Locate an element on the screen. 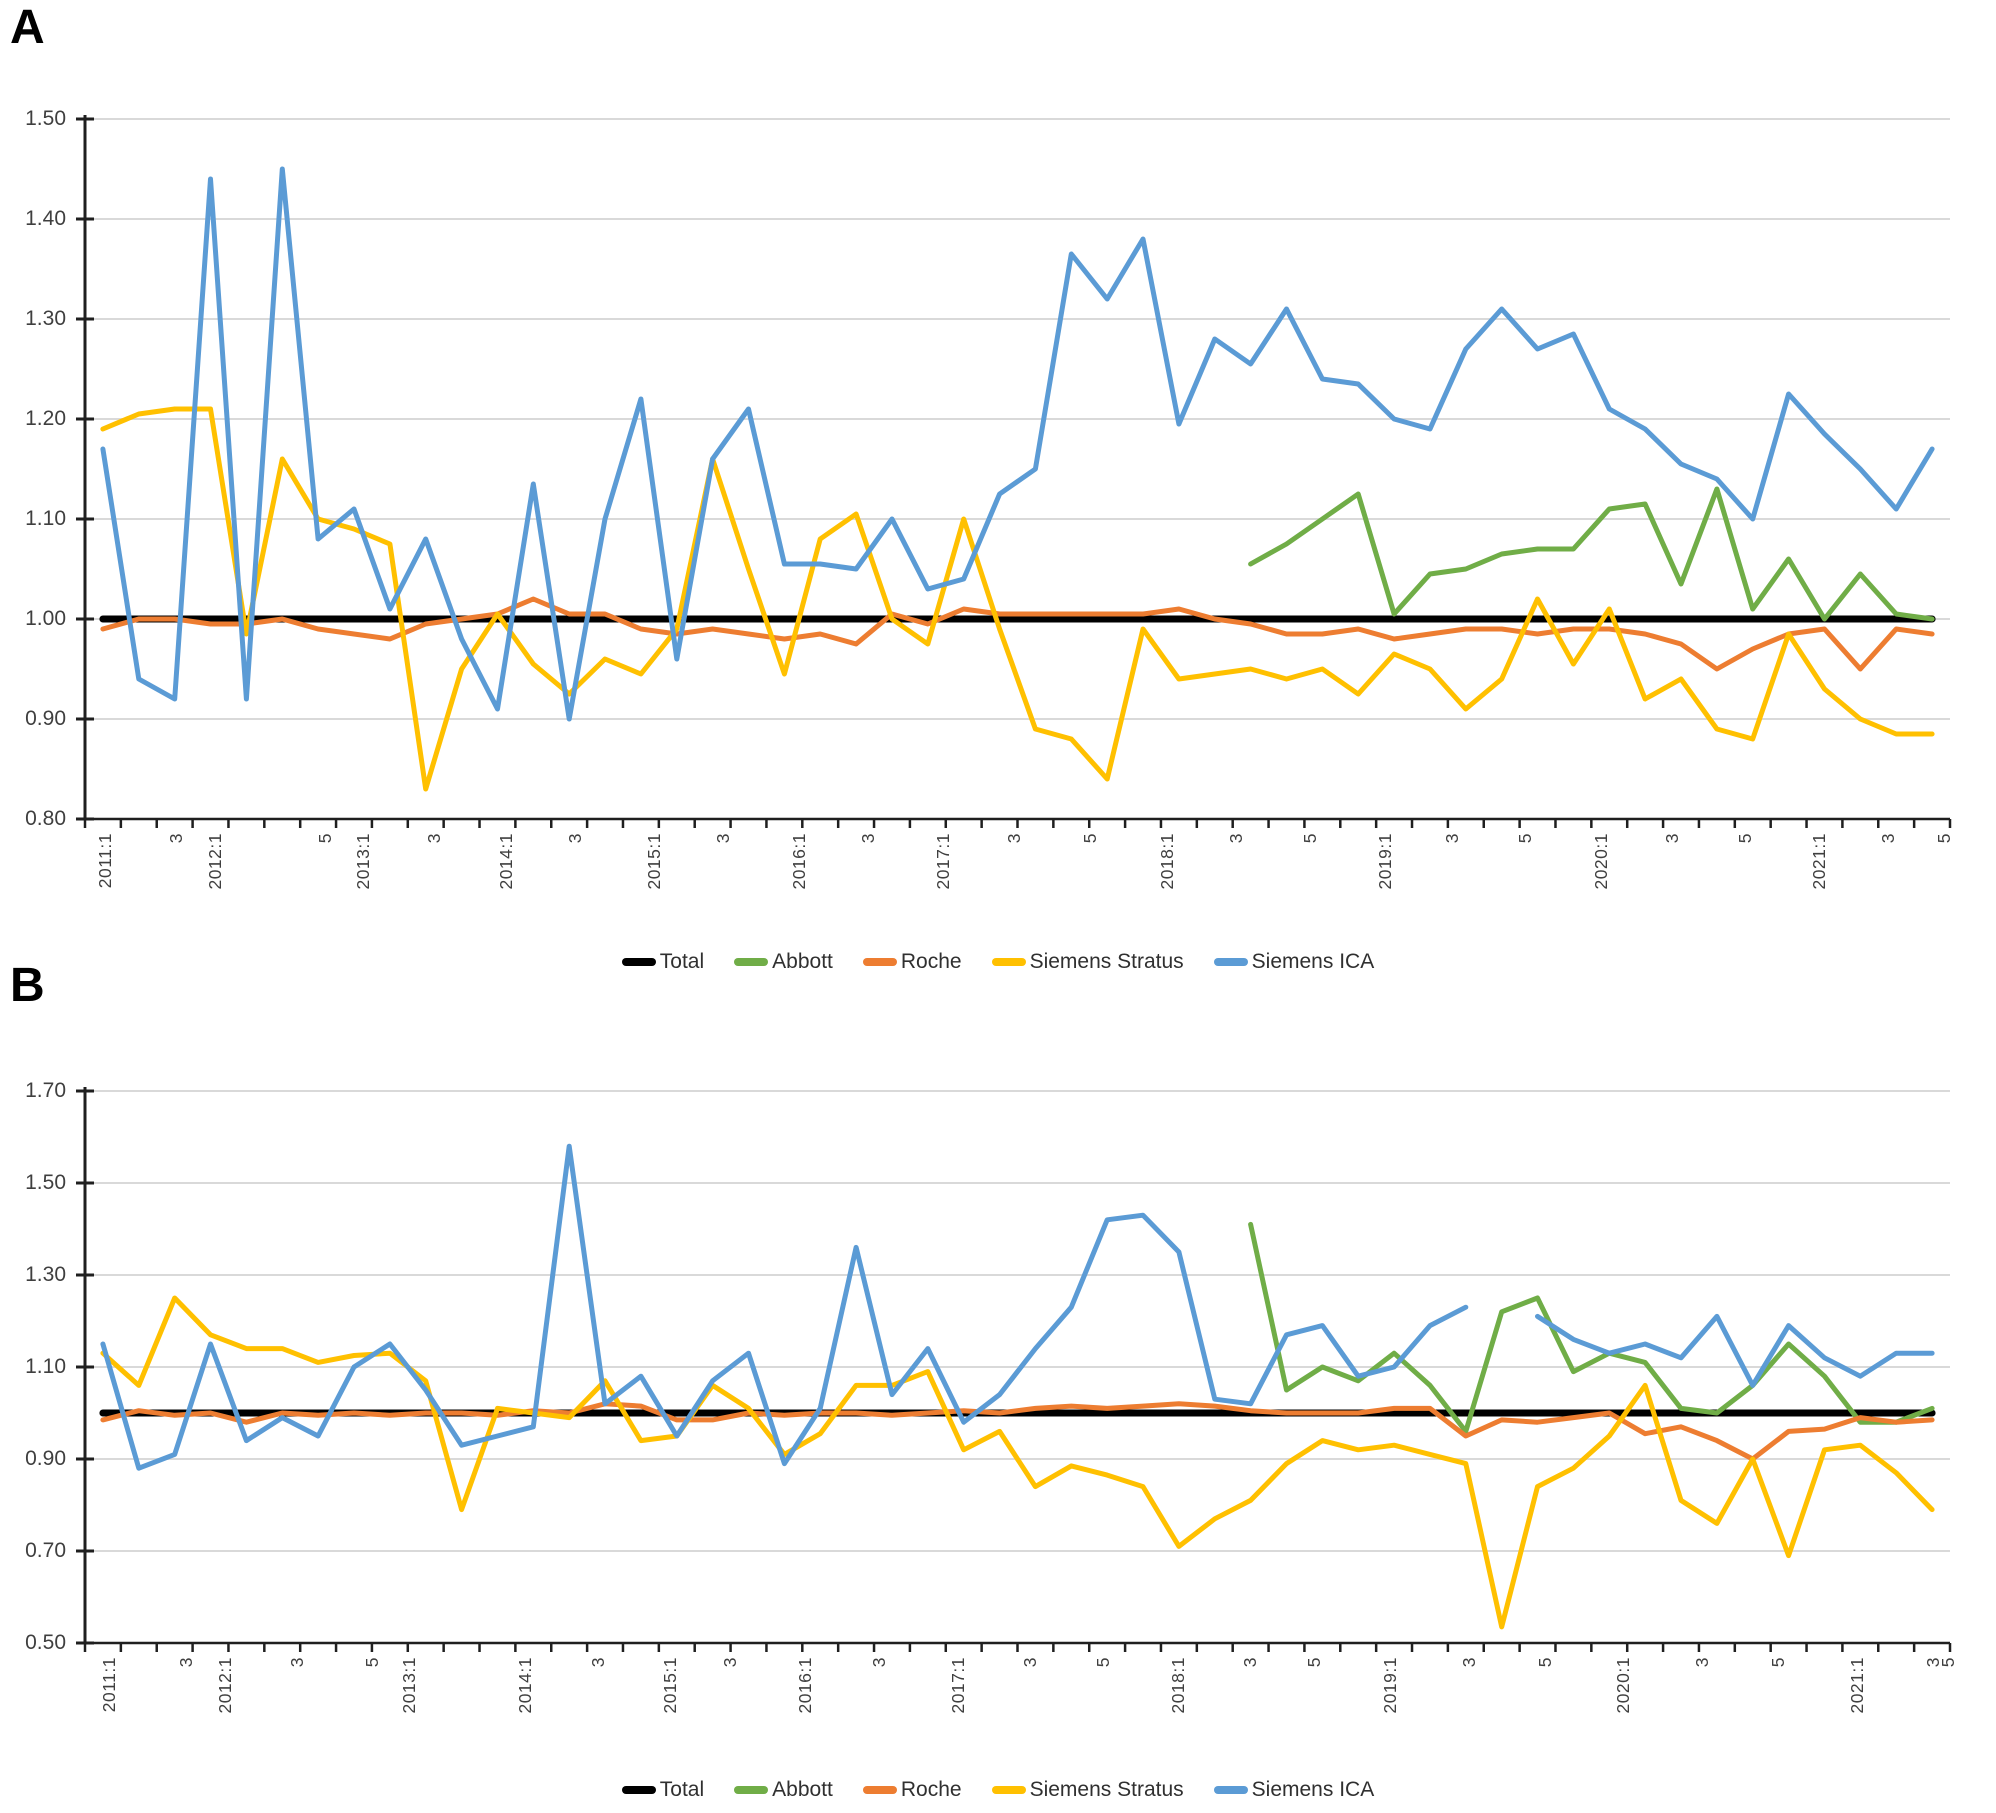  legend-label: Siemens Stratus is located at coordinates (1106, 961).